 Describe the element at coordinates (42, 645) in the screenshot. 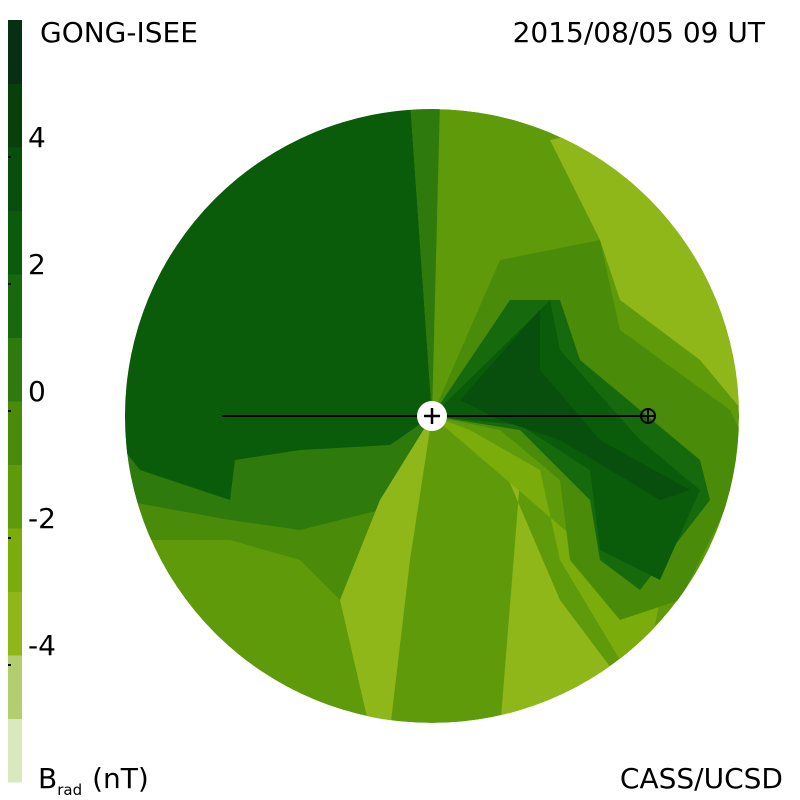

I see `colorbar-tick-label: -4` at that location.